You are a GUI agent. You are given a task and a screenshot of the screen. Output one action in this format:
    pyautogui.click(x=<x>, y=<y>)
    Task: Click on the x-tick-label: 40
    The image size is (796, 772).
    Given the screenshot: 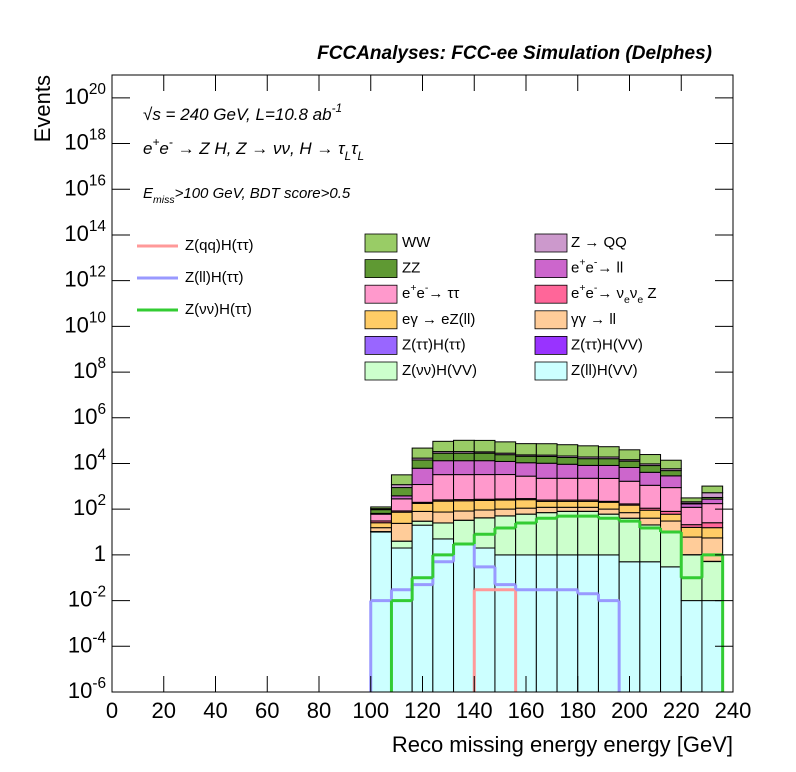 What is the action you would take?
    pyautogui.click(x=215, y=710)
    